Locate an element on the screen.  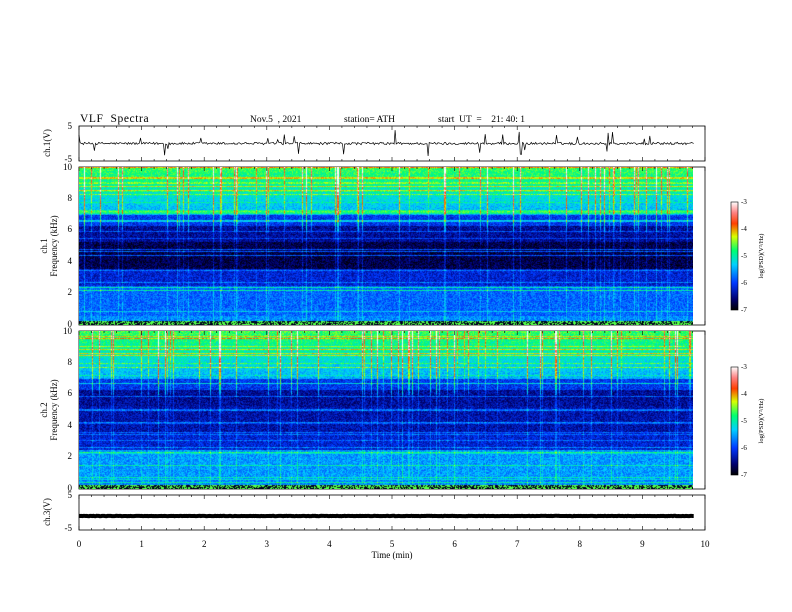
ylabel: ch.3(V) is located at coordinates (47, 512).